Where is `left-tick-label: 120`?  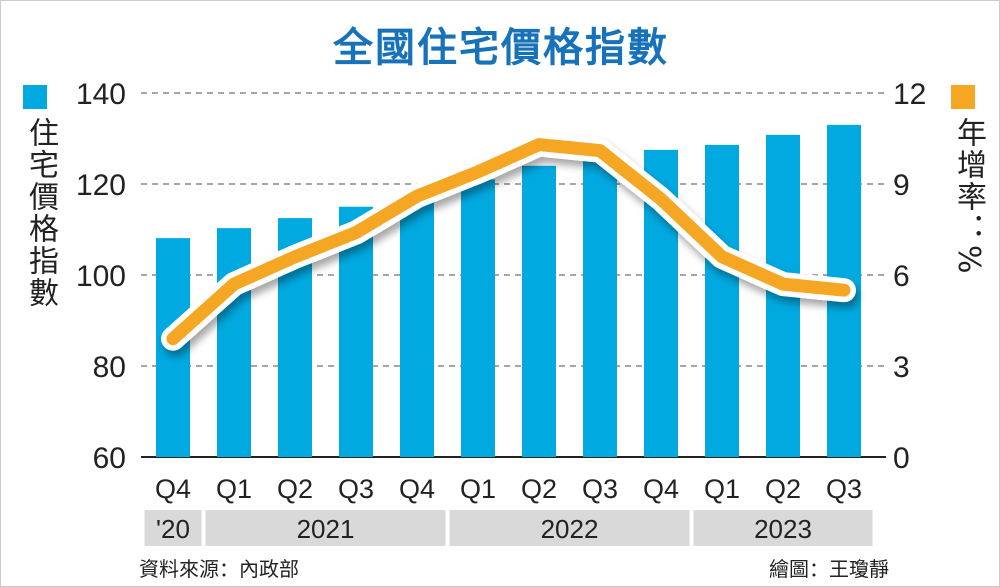 left-tick-label: 120 is located at coordinates (101, 185).